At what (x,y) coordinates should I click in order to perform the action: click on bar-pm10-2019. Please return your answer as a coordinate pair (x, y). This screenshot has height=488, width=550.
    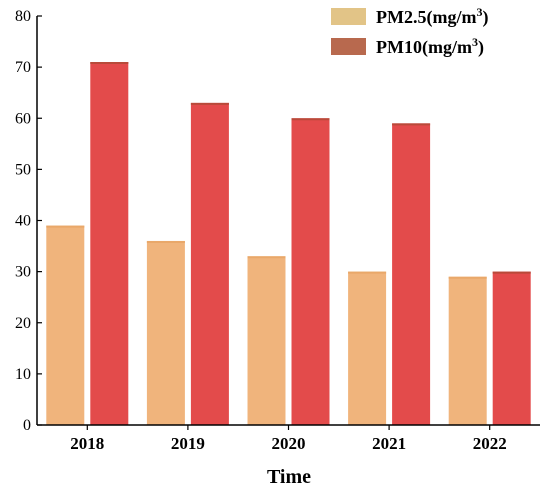
    Looking at the image, I should click on (209, 263).